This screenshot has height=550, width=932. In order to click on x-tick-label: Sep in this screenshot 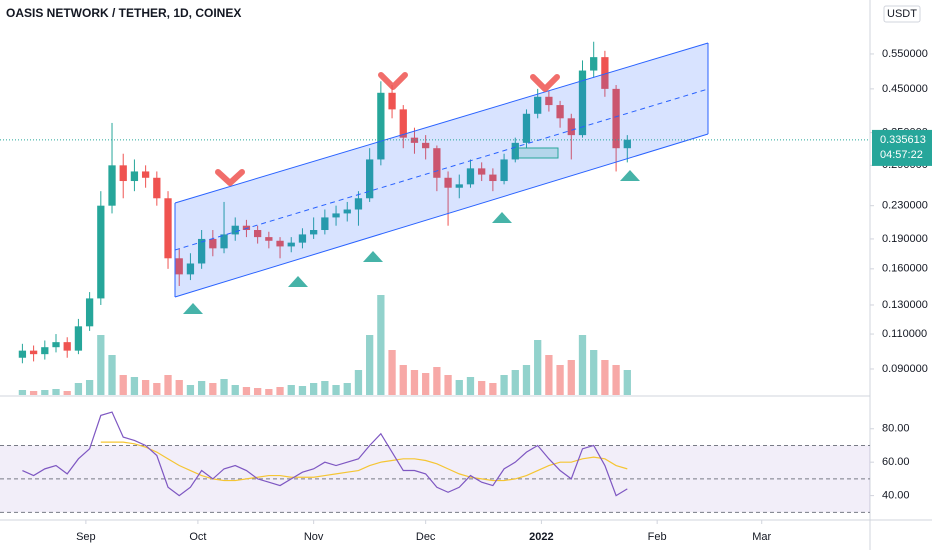, I will do `click(86, 537)`.